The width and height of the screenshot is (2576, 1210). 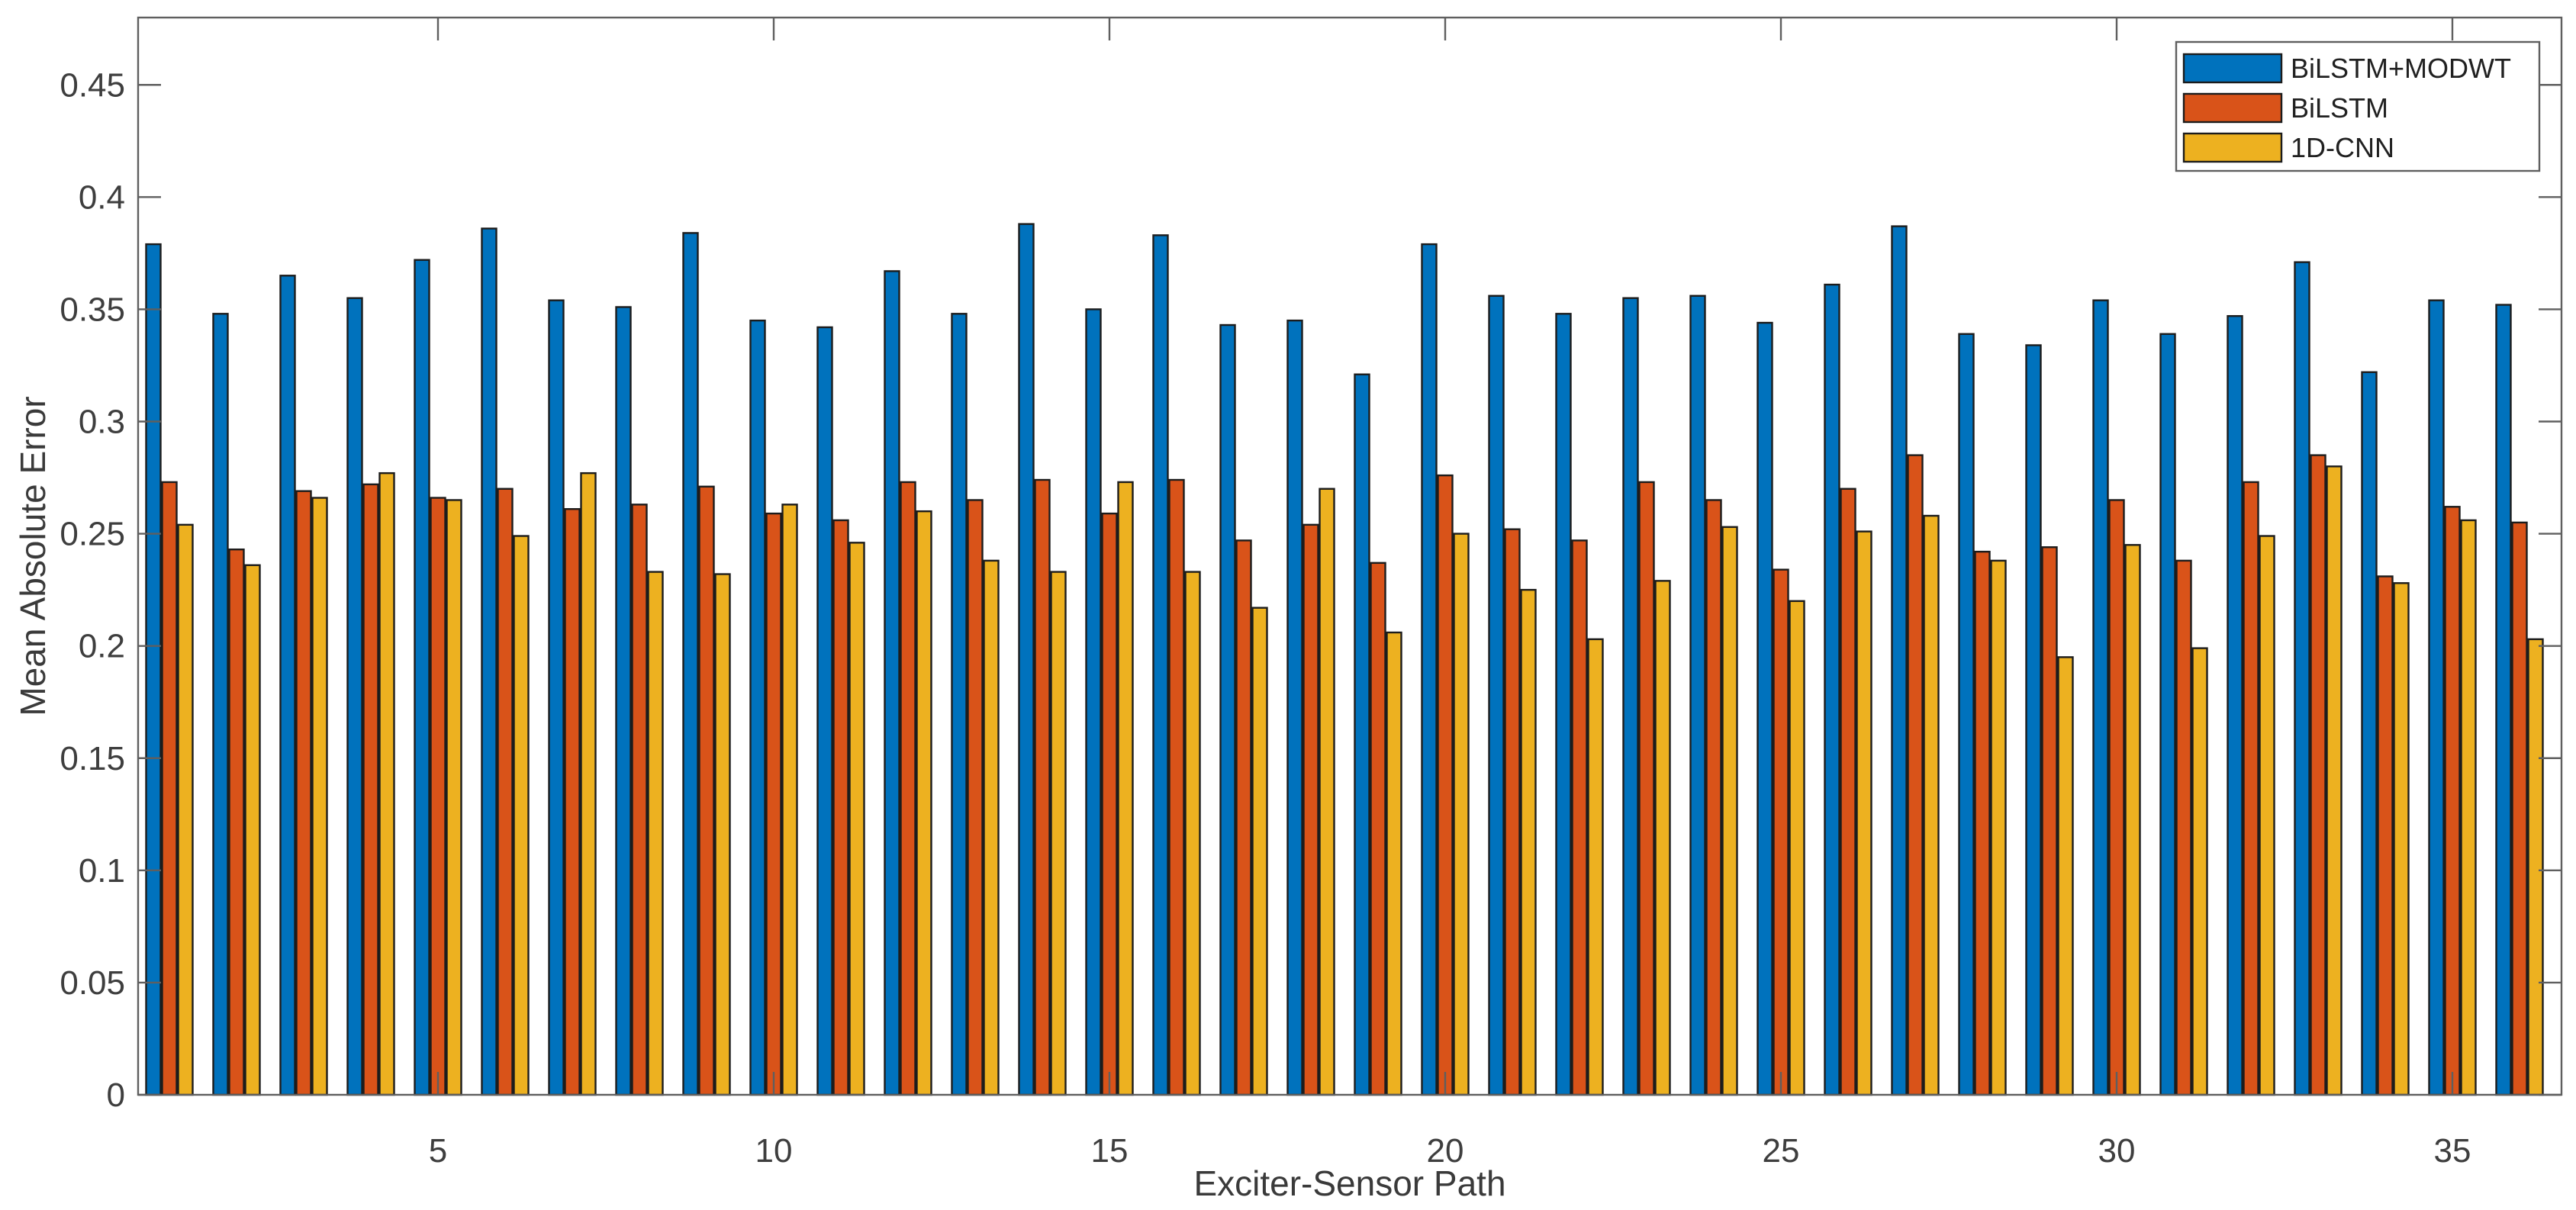 I want to click on bar-BiLSTM-path16, so click(x=1176, y=787).